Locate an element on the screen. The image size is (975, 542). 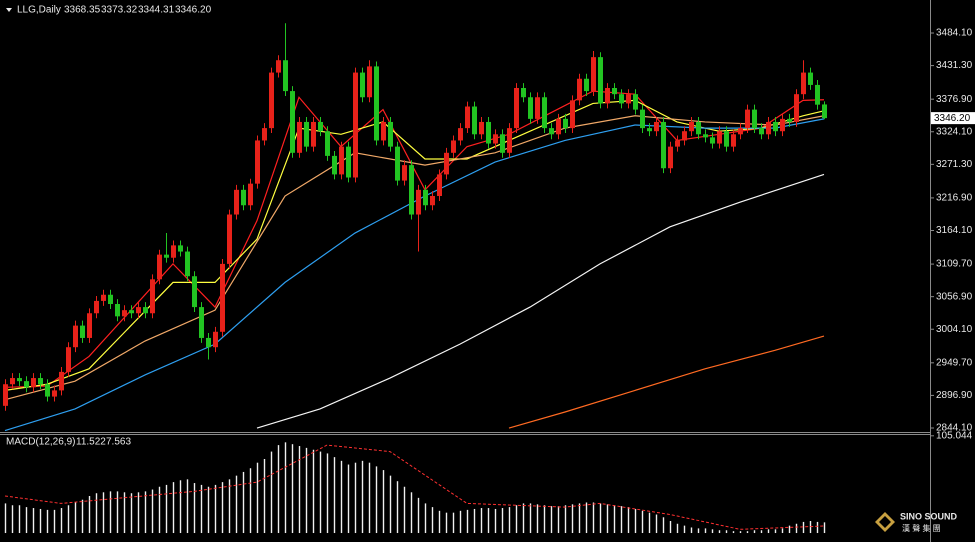
y-tick-label: 3004.10 is located at coordinates (954, 329).